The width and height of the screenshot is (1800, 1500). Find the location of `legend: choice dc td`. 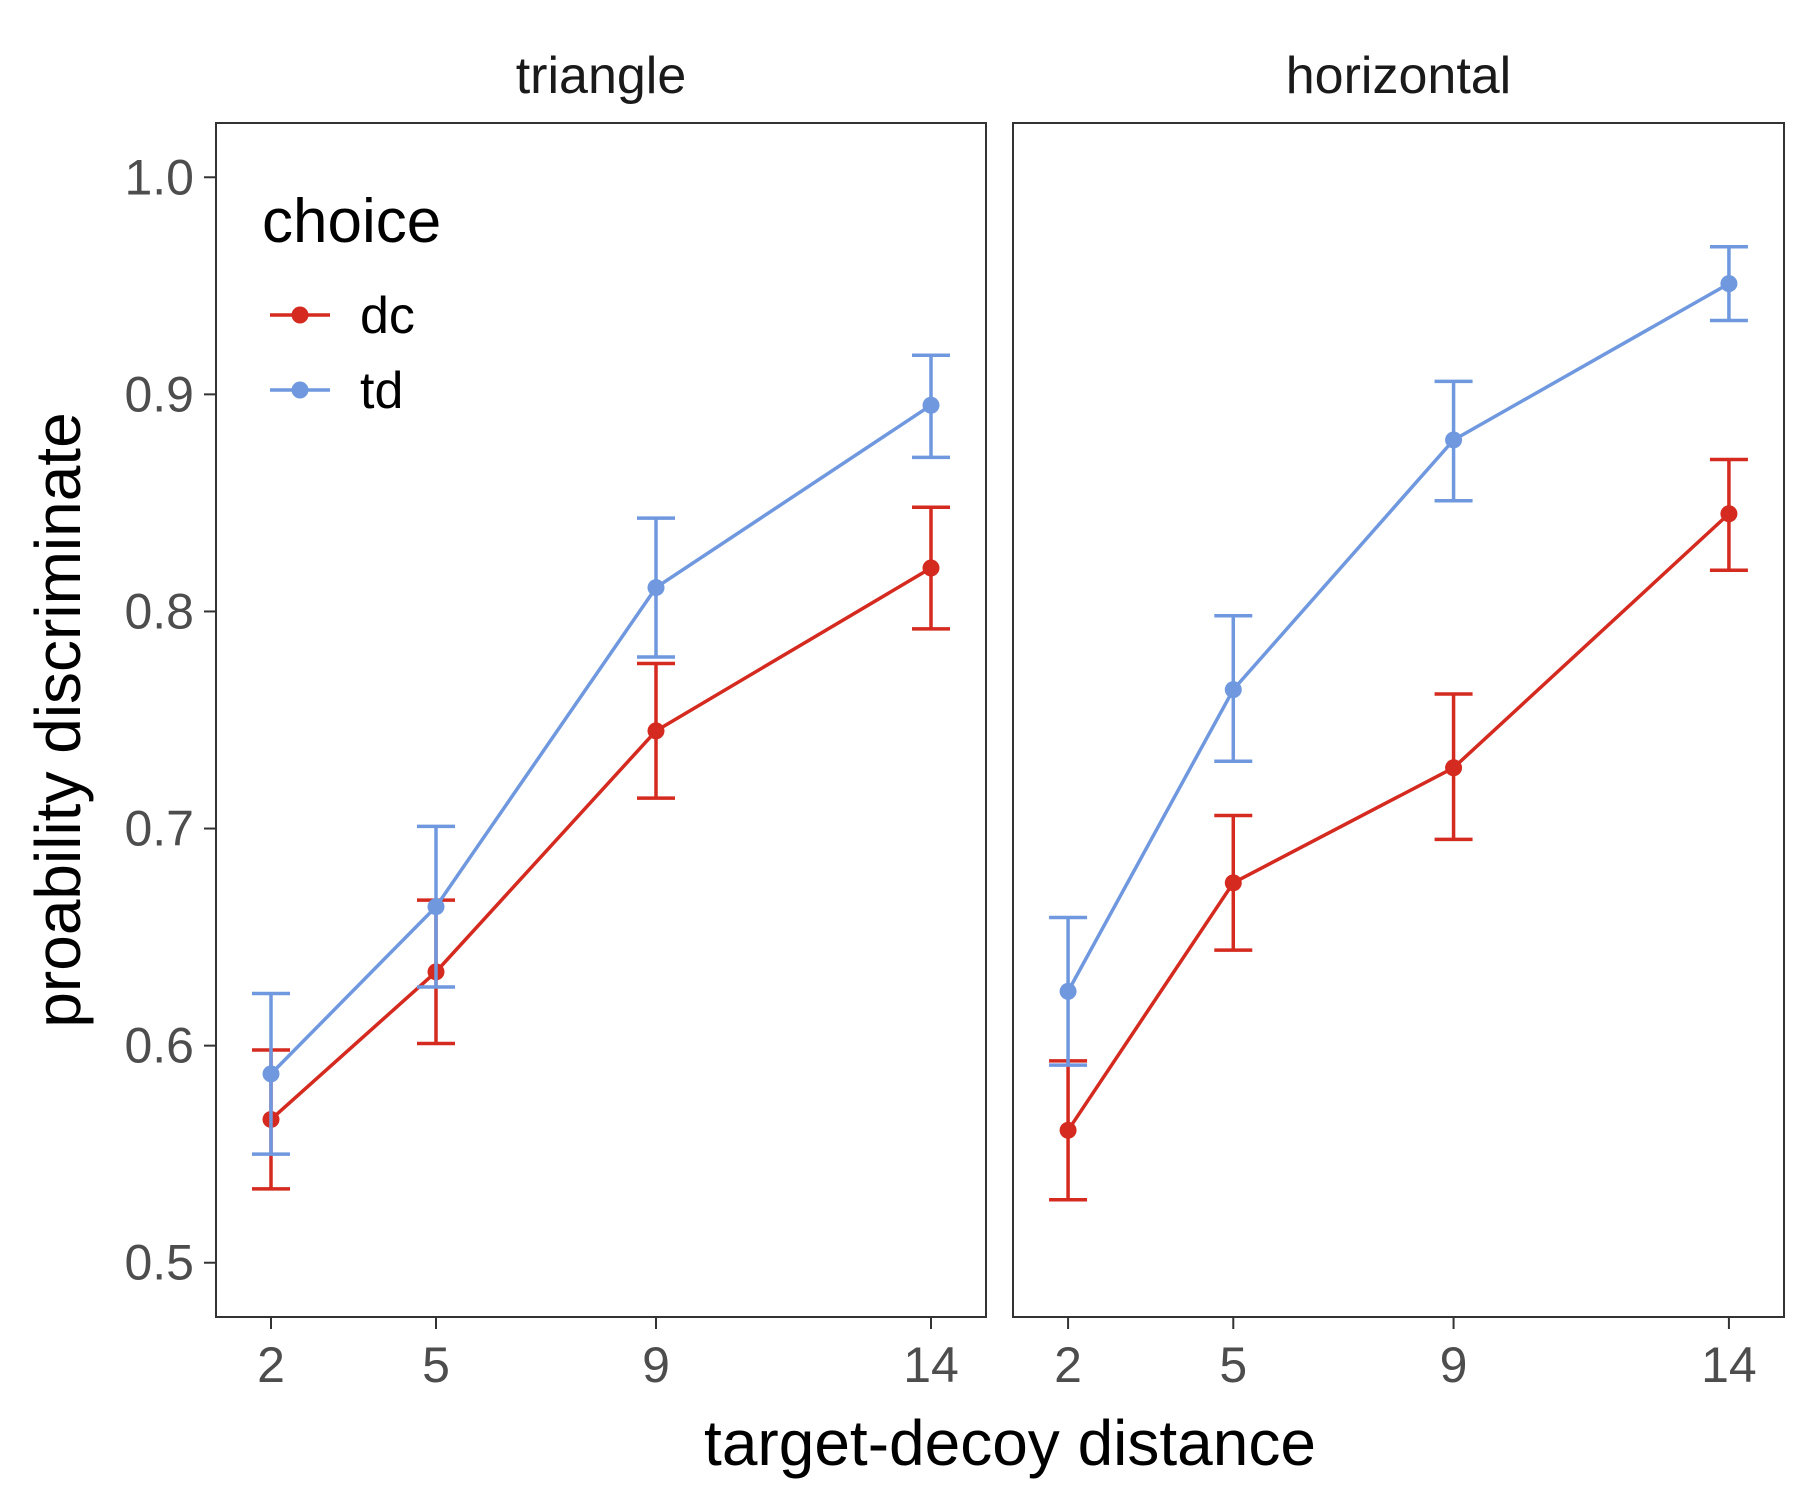

legend: choice dc td is located at coordinates (351, 303).